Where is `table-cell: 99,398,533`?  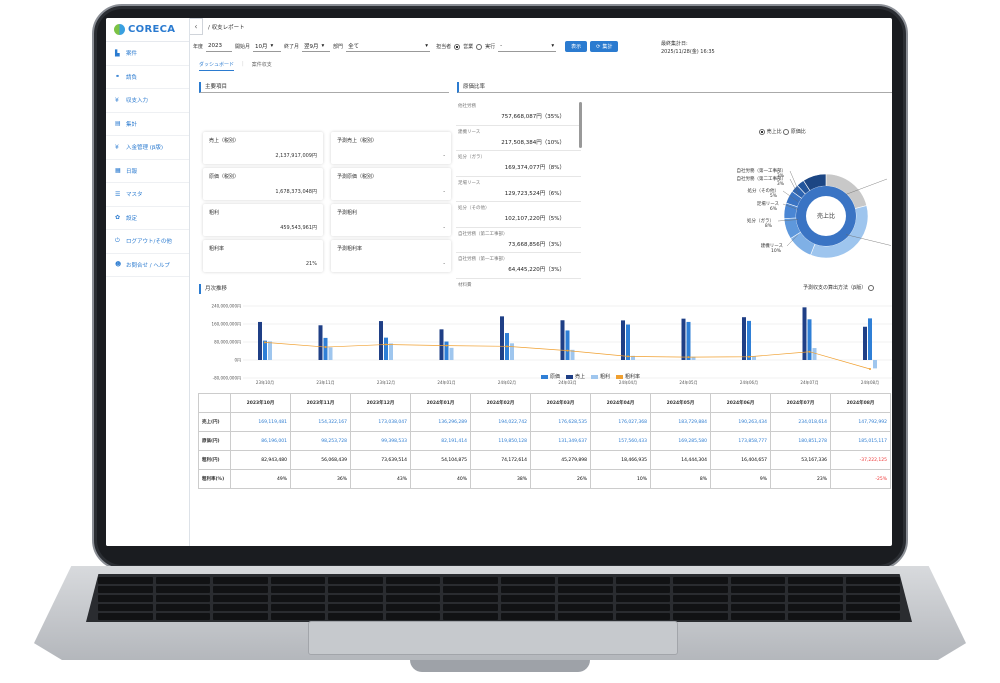 table-cell: 99,398,533 is located at coordinates (380, 441).